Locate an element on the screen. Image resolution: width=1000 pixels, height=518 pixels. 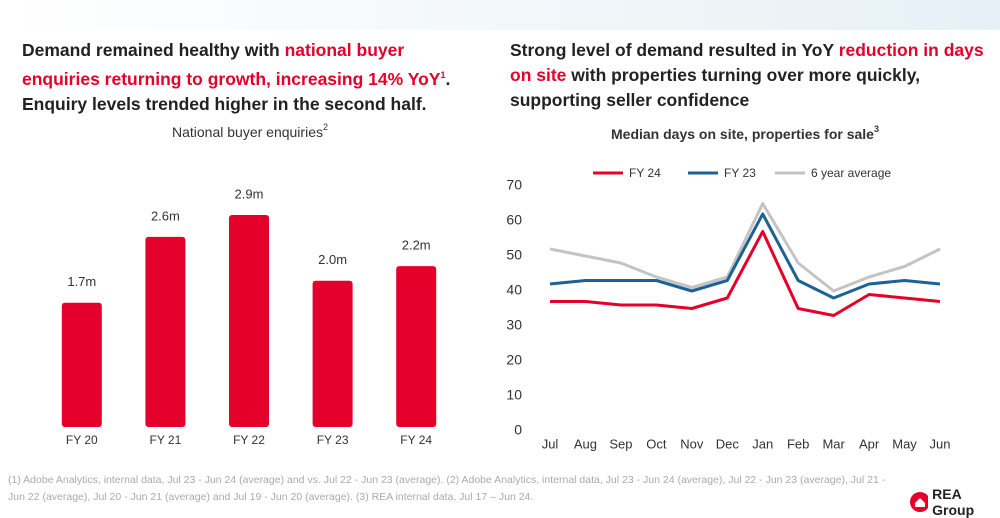
x-tick-label: Mar is located at coordinates (833, 443).